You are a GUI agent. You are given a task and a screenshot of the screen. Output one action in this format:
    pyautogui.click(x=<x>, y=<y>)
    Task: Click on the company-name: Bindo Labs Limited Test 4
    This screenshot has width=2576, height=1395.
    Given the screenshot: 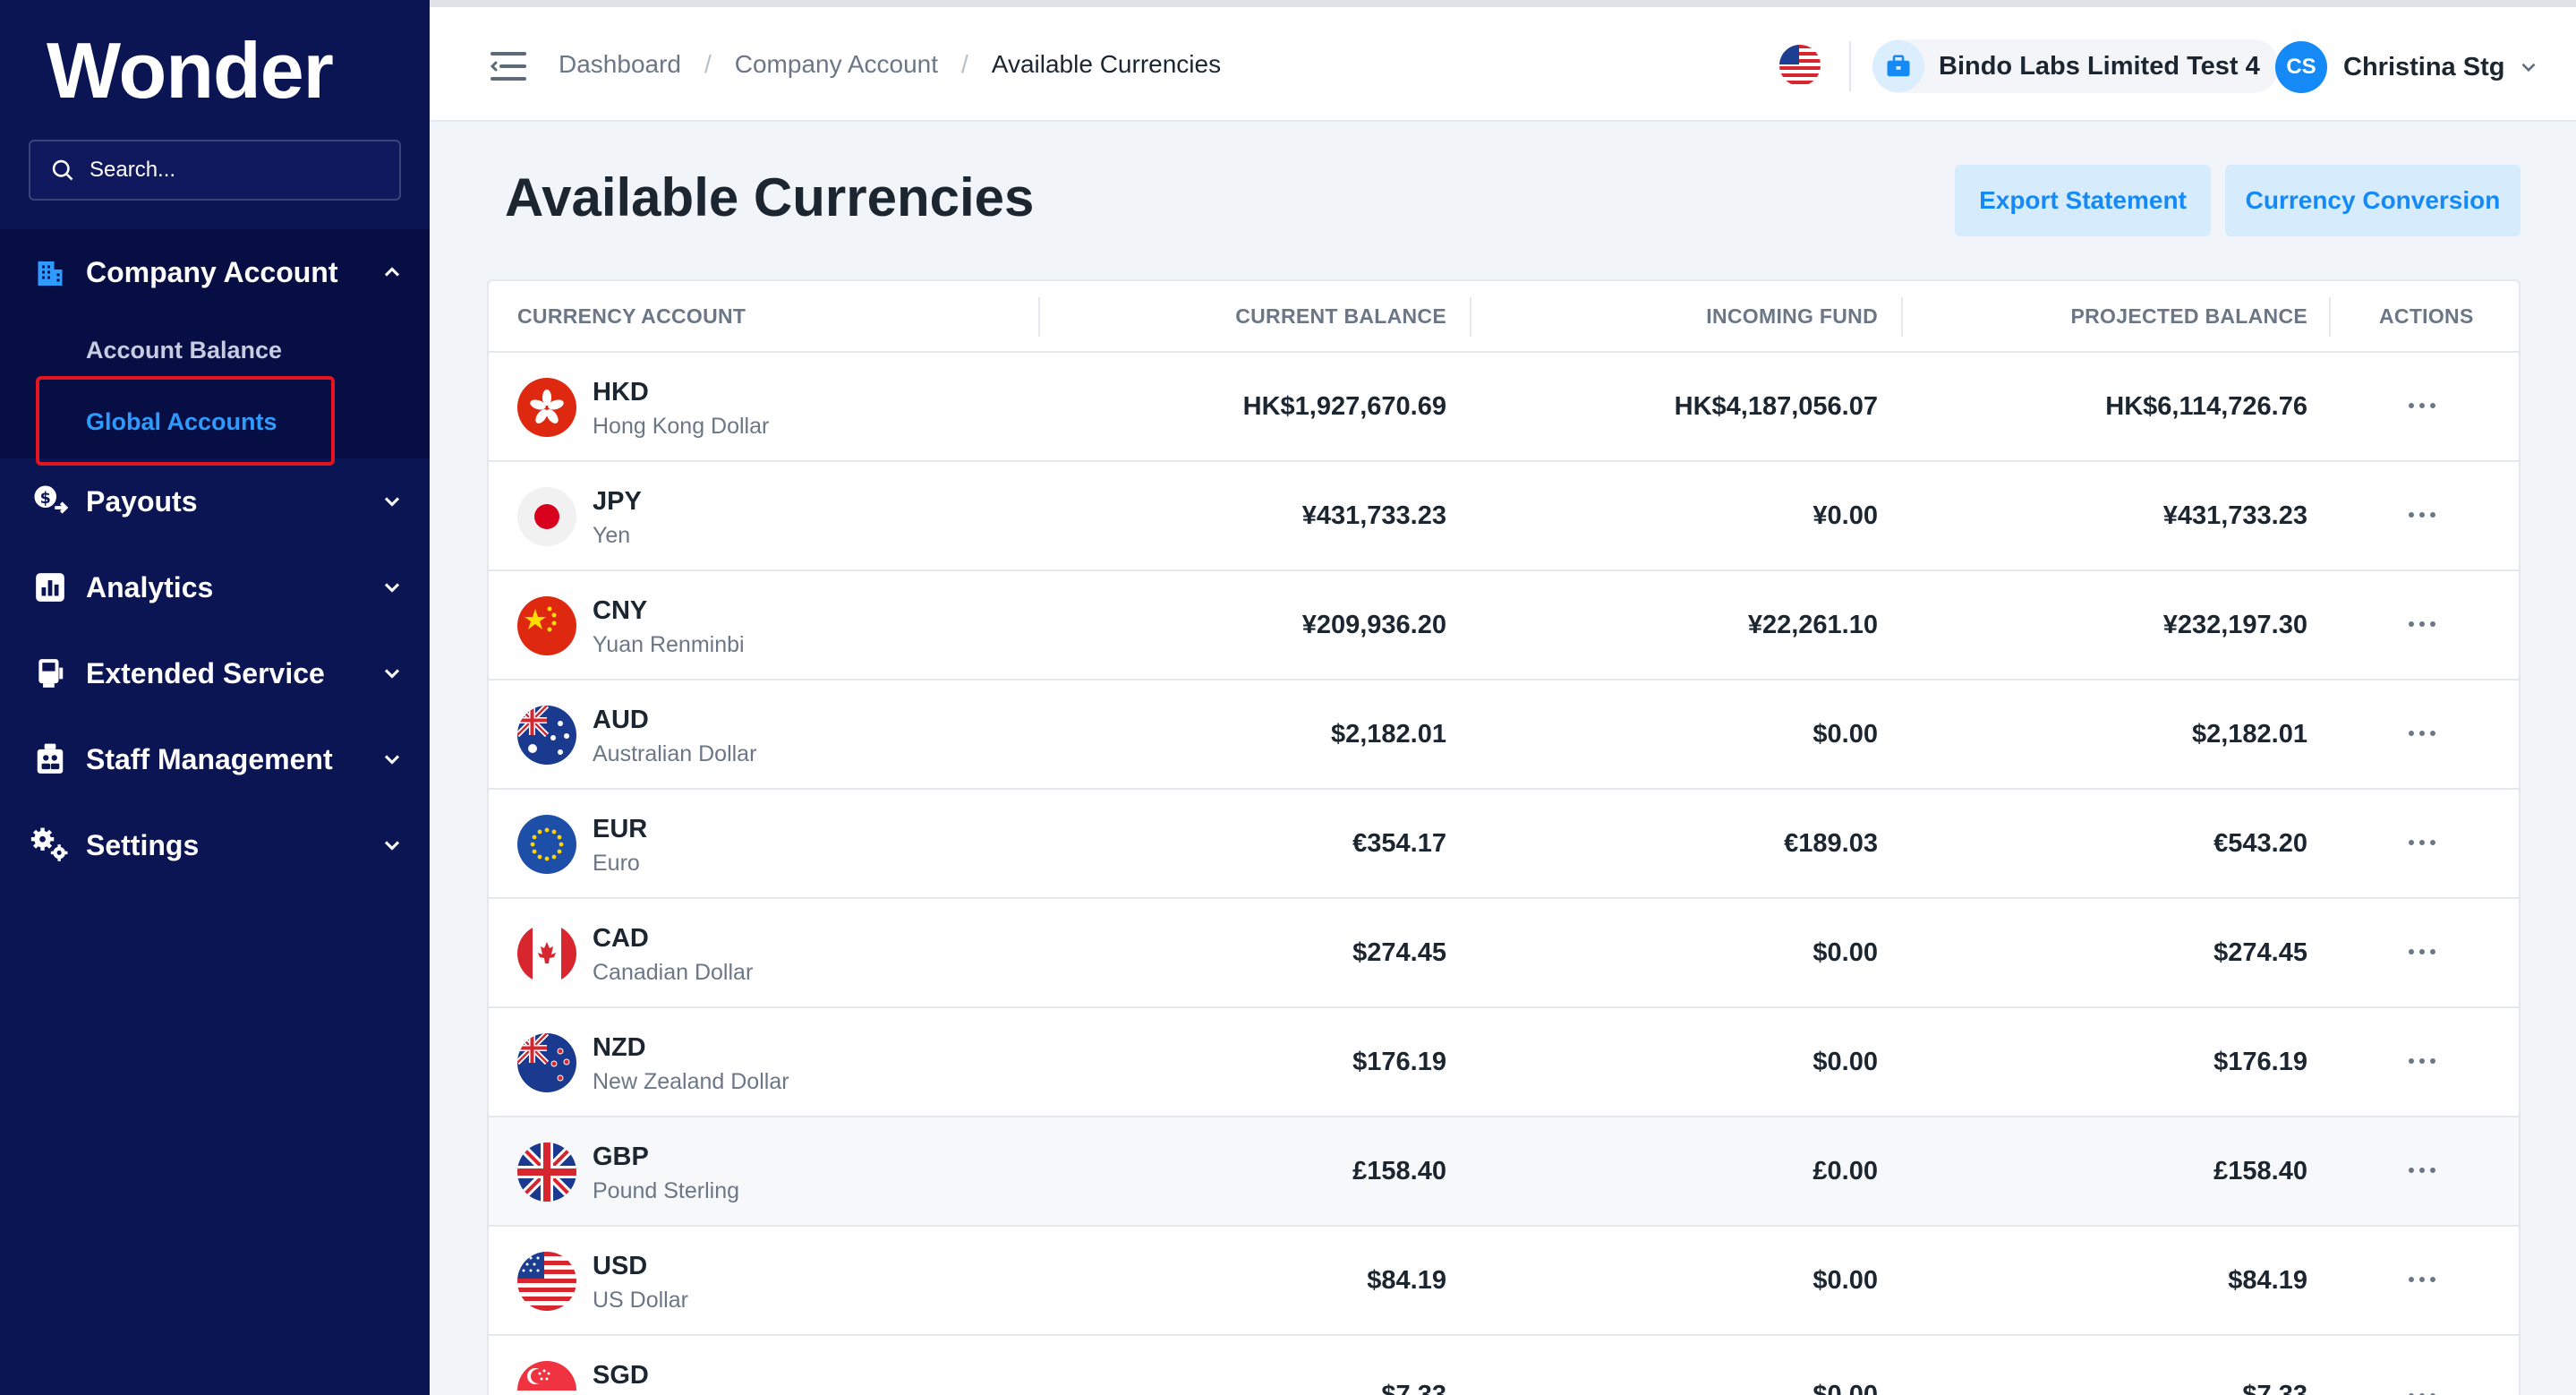 What is the action you would take?
    pyautogui.click(x=2099, y=66)
    